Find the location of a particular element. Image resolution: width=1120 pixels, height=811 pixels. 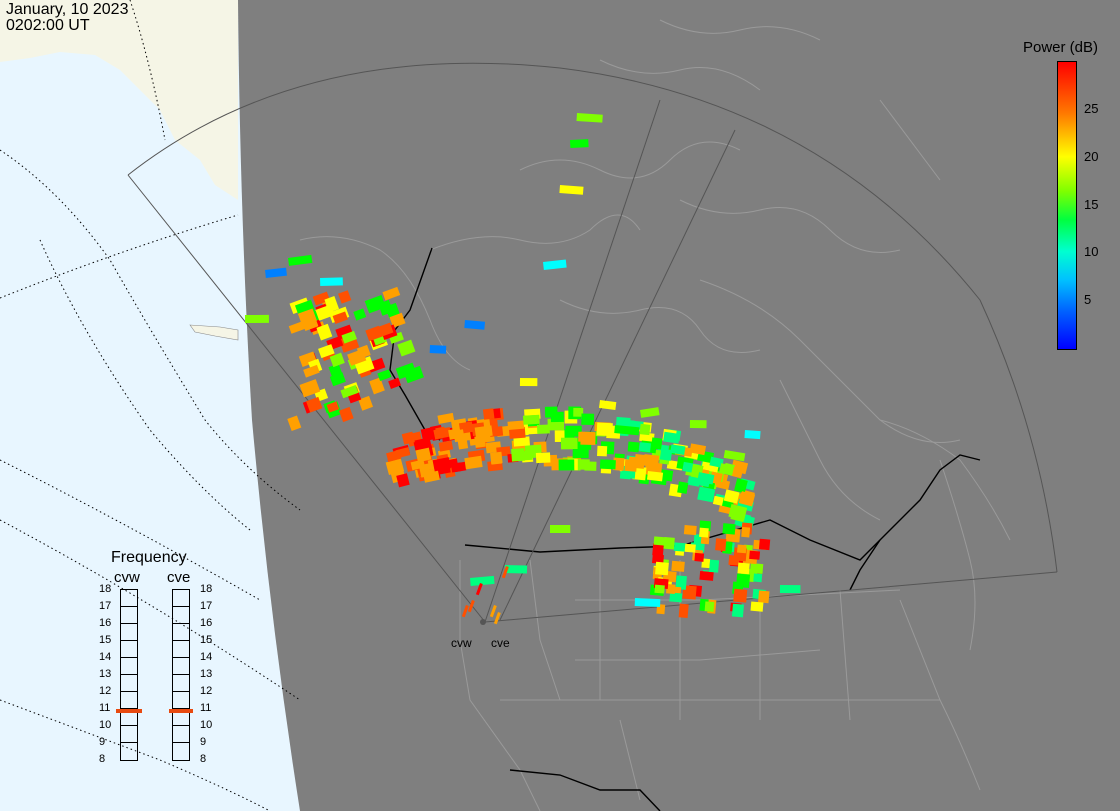

frequency-scale-label: 14 is located at coordinates (105, 657).